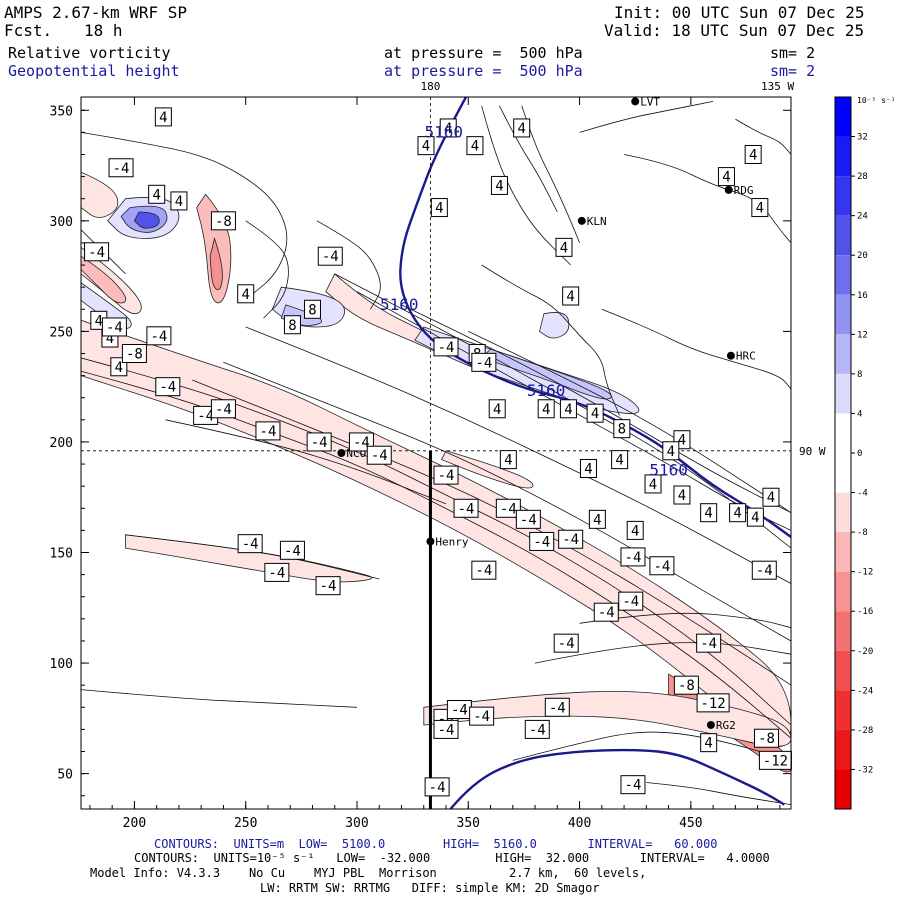 This screenshot has width=900, height=900. I want to click on contour-label-1: 4, so click(448, 129).